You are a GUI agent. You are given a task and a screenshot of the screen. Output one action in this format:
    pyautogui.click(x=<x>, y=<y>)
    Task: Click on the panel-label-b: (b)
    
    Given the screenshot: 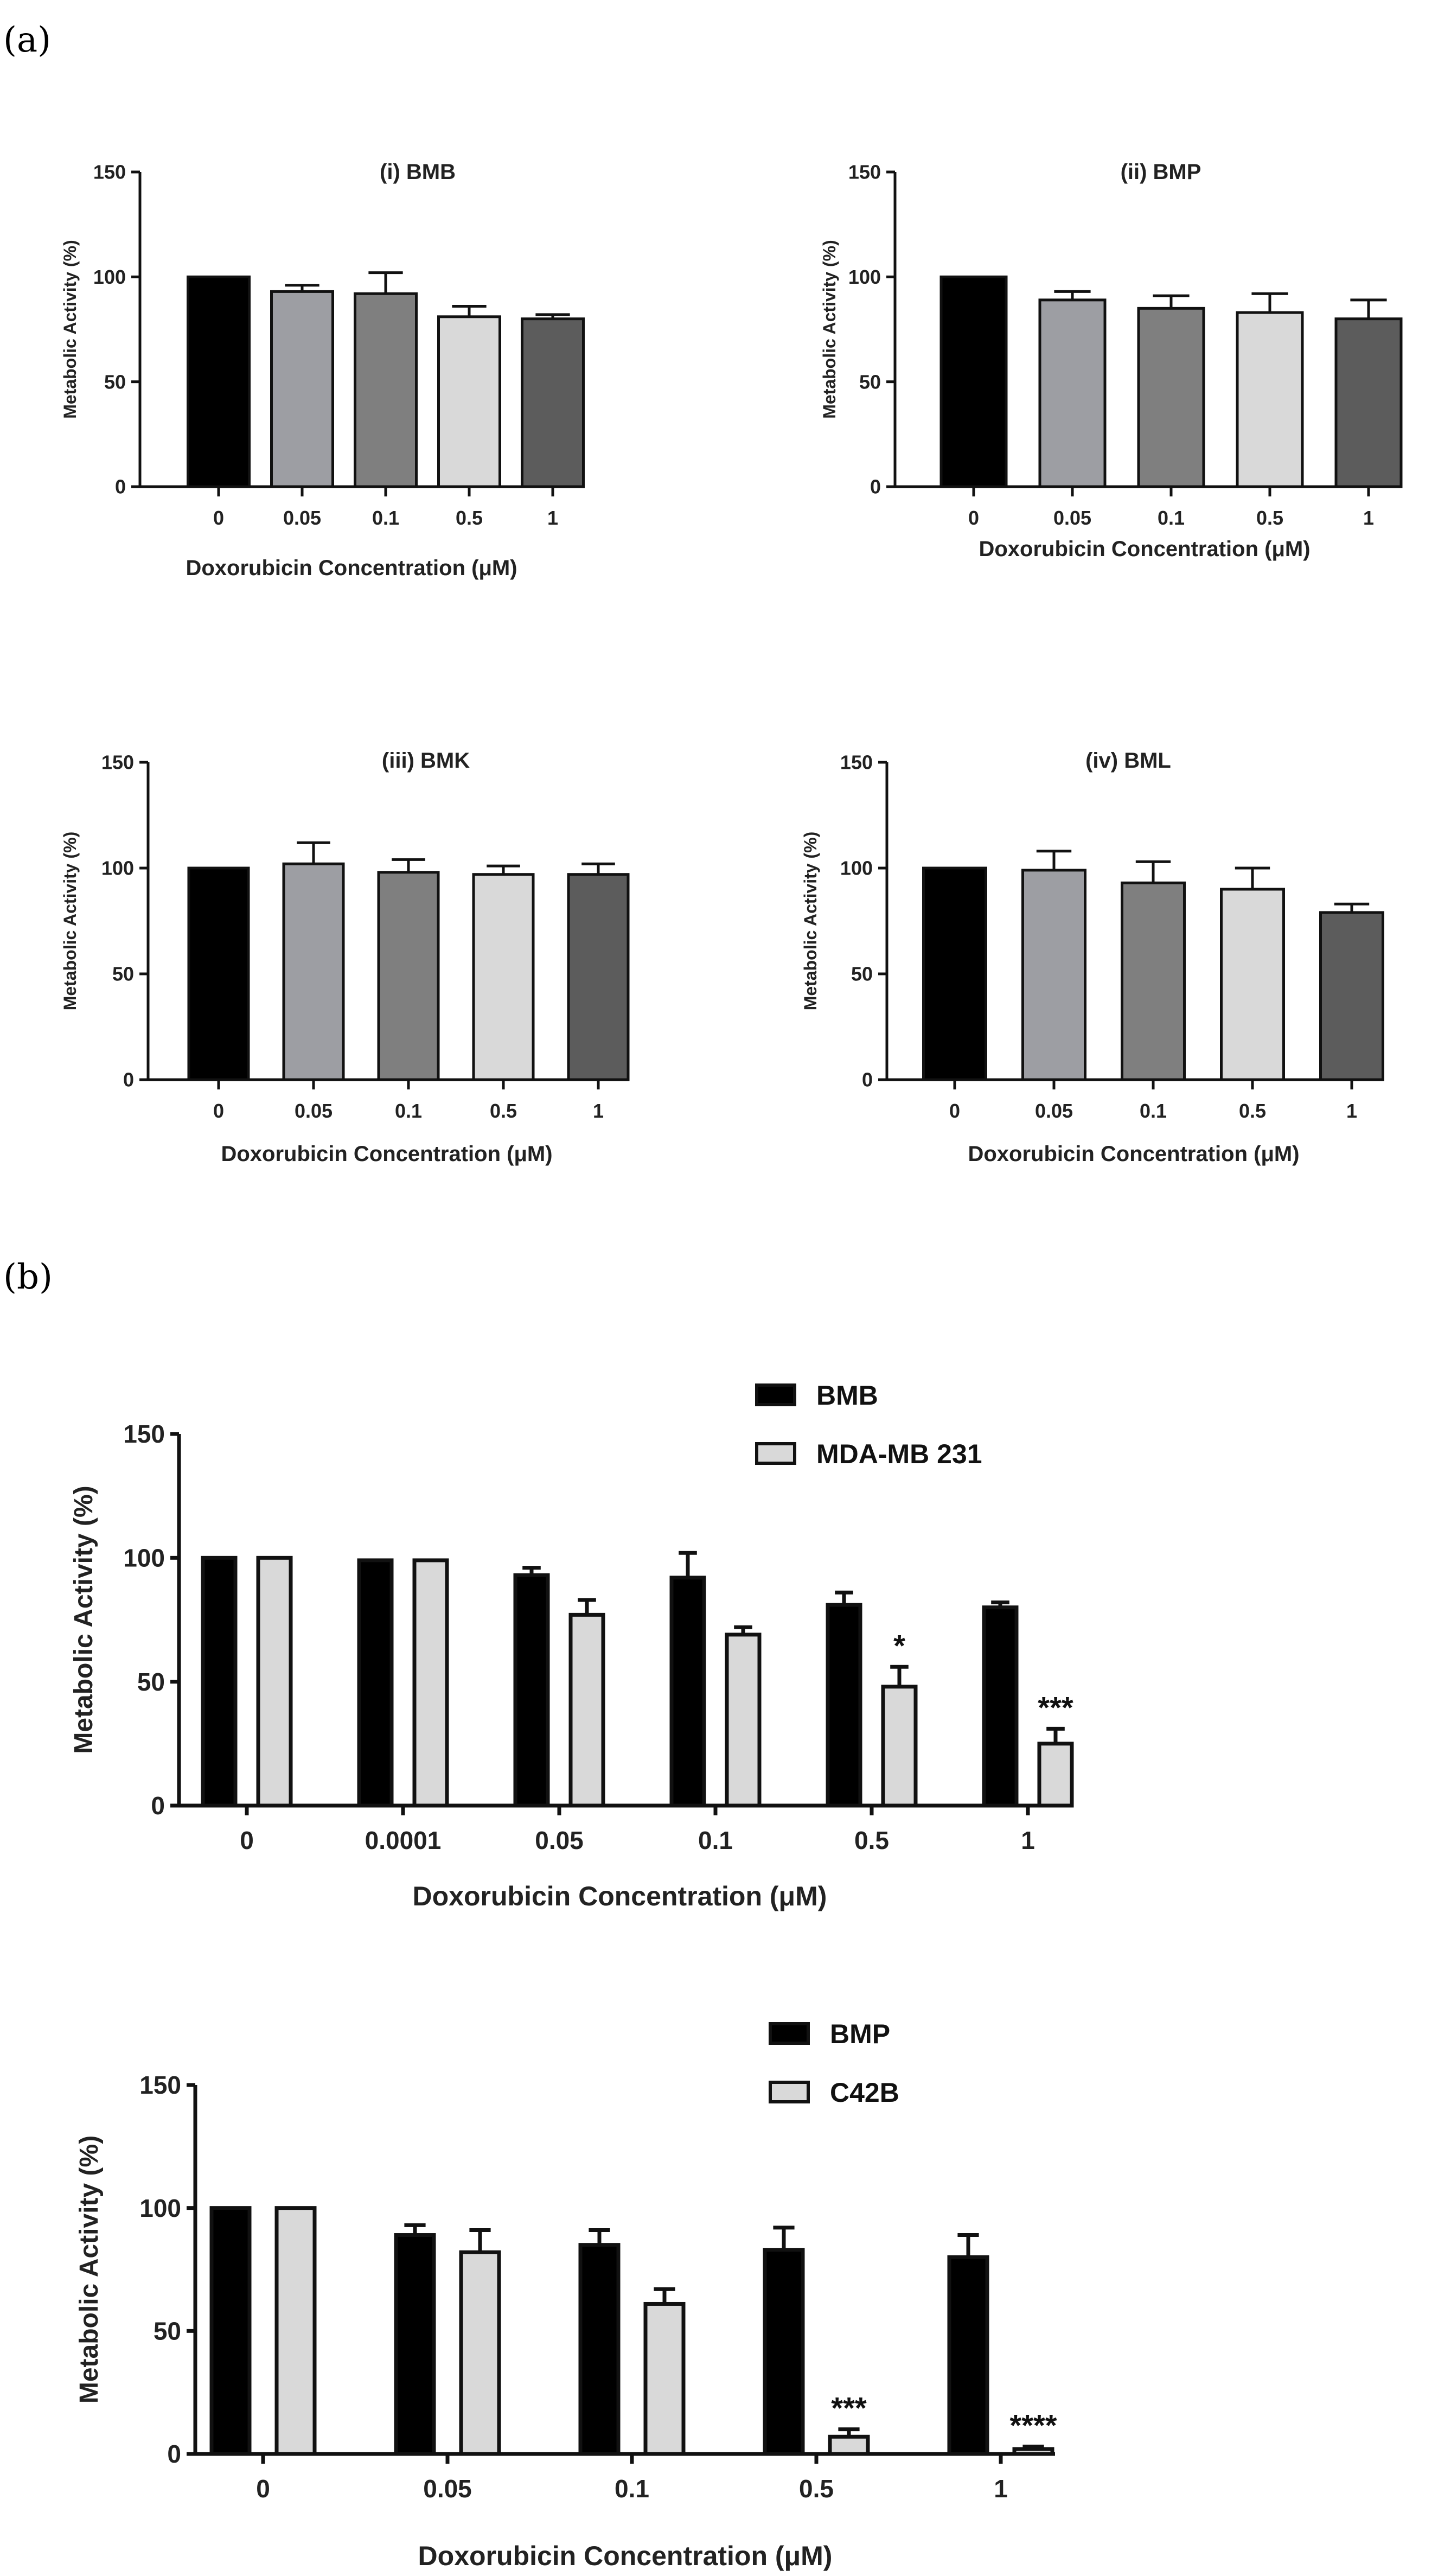 What is the action you would take?
    pyautogui.click(x=28, y=1277)
    